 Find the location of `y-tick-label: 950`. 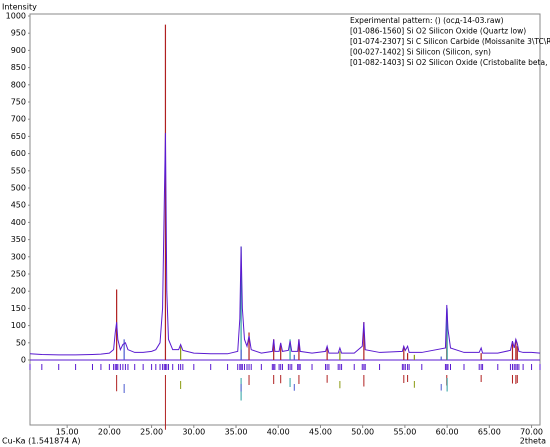

y-tick-label: 950 is located at coordinates (18, 33).